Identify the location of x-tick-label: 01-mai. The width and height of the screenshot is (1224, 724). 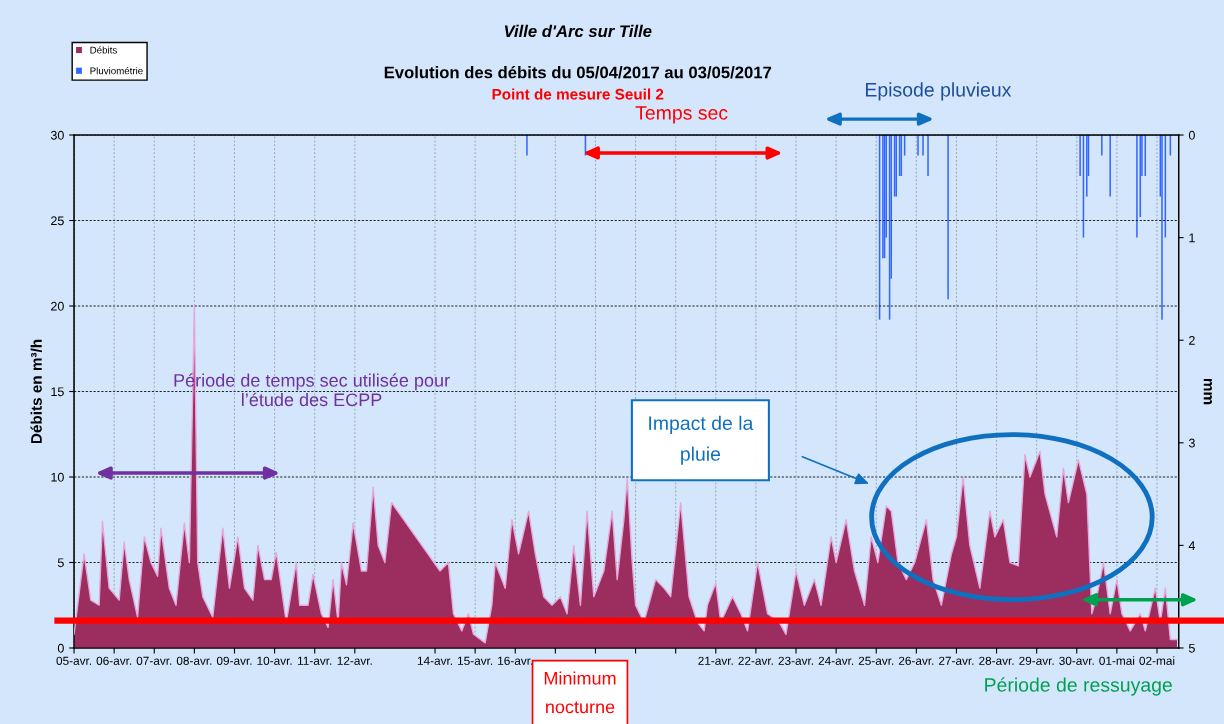
(1117, 660).